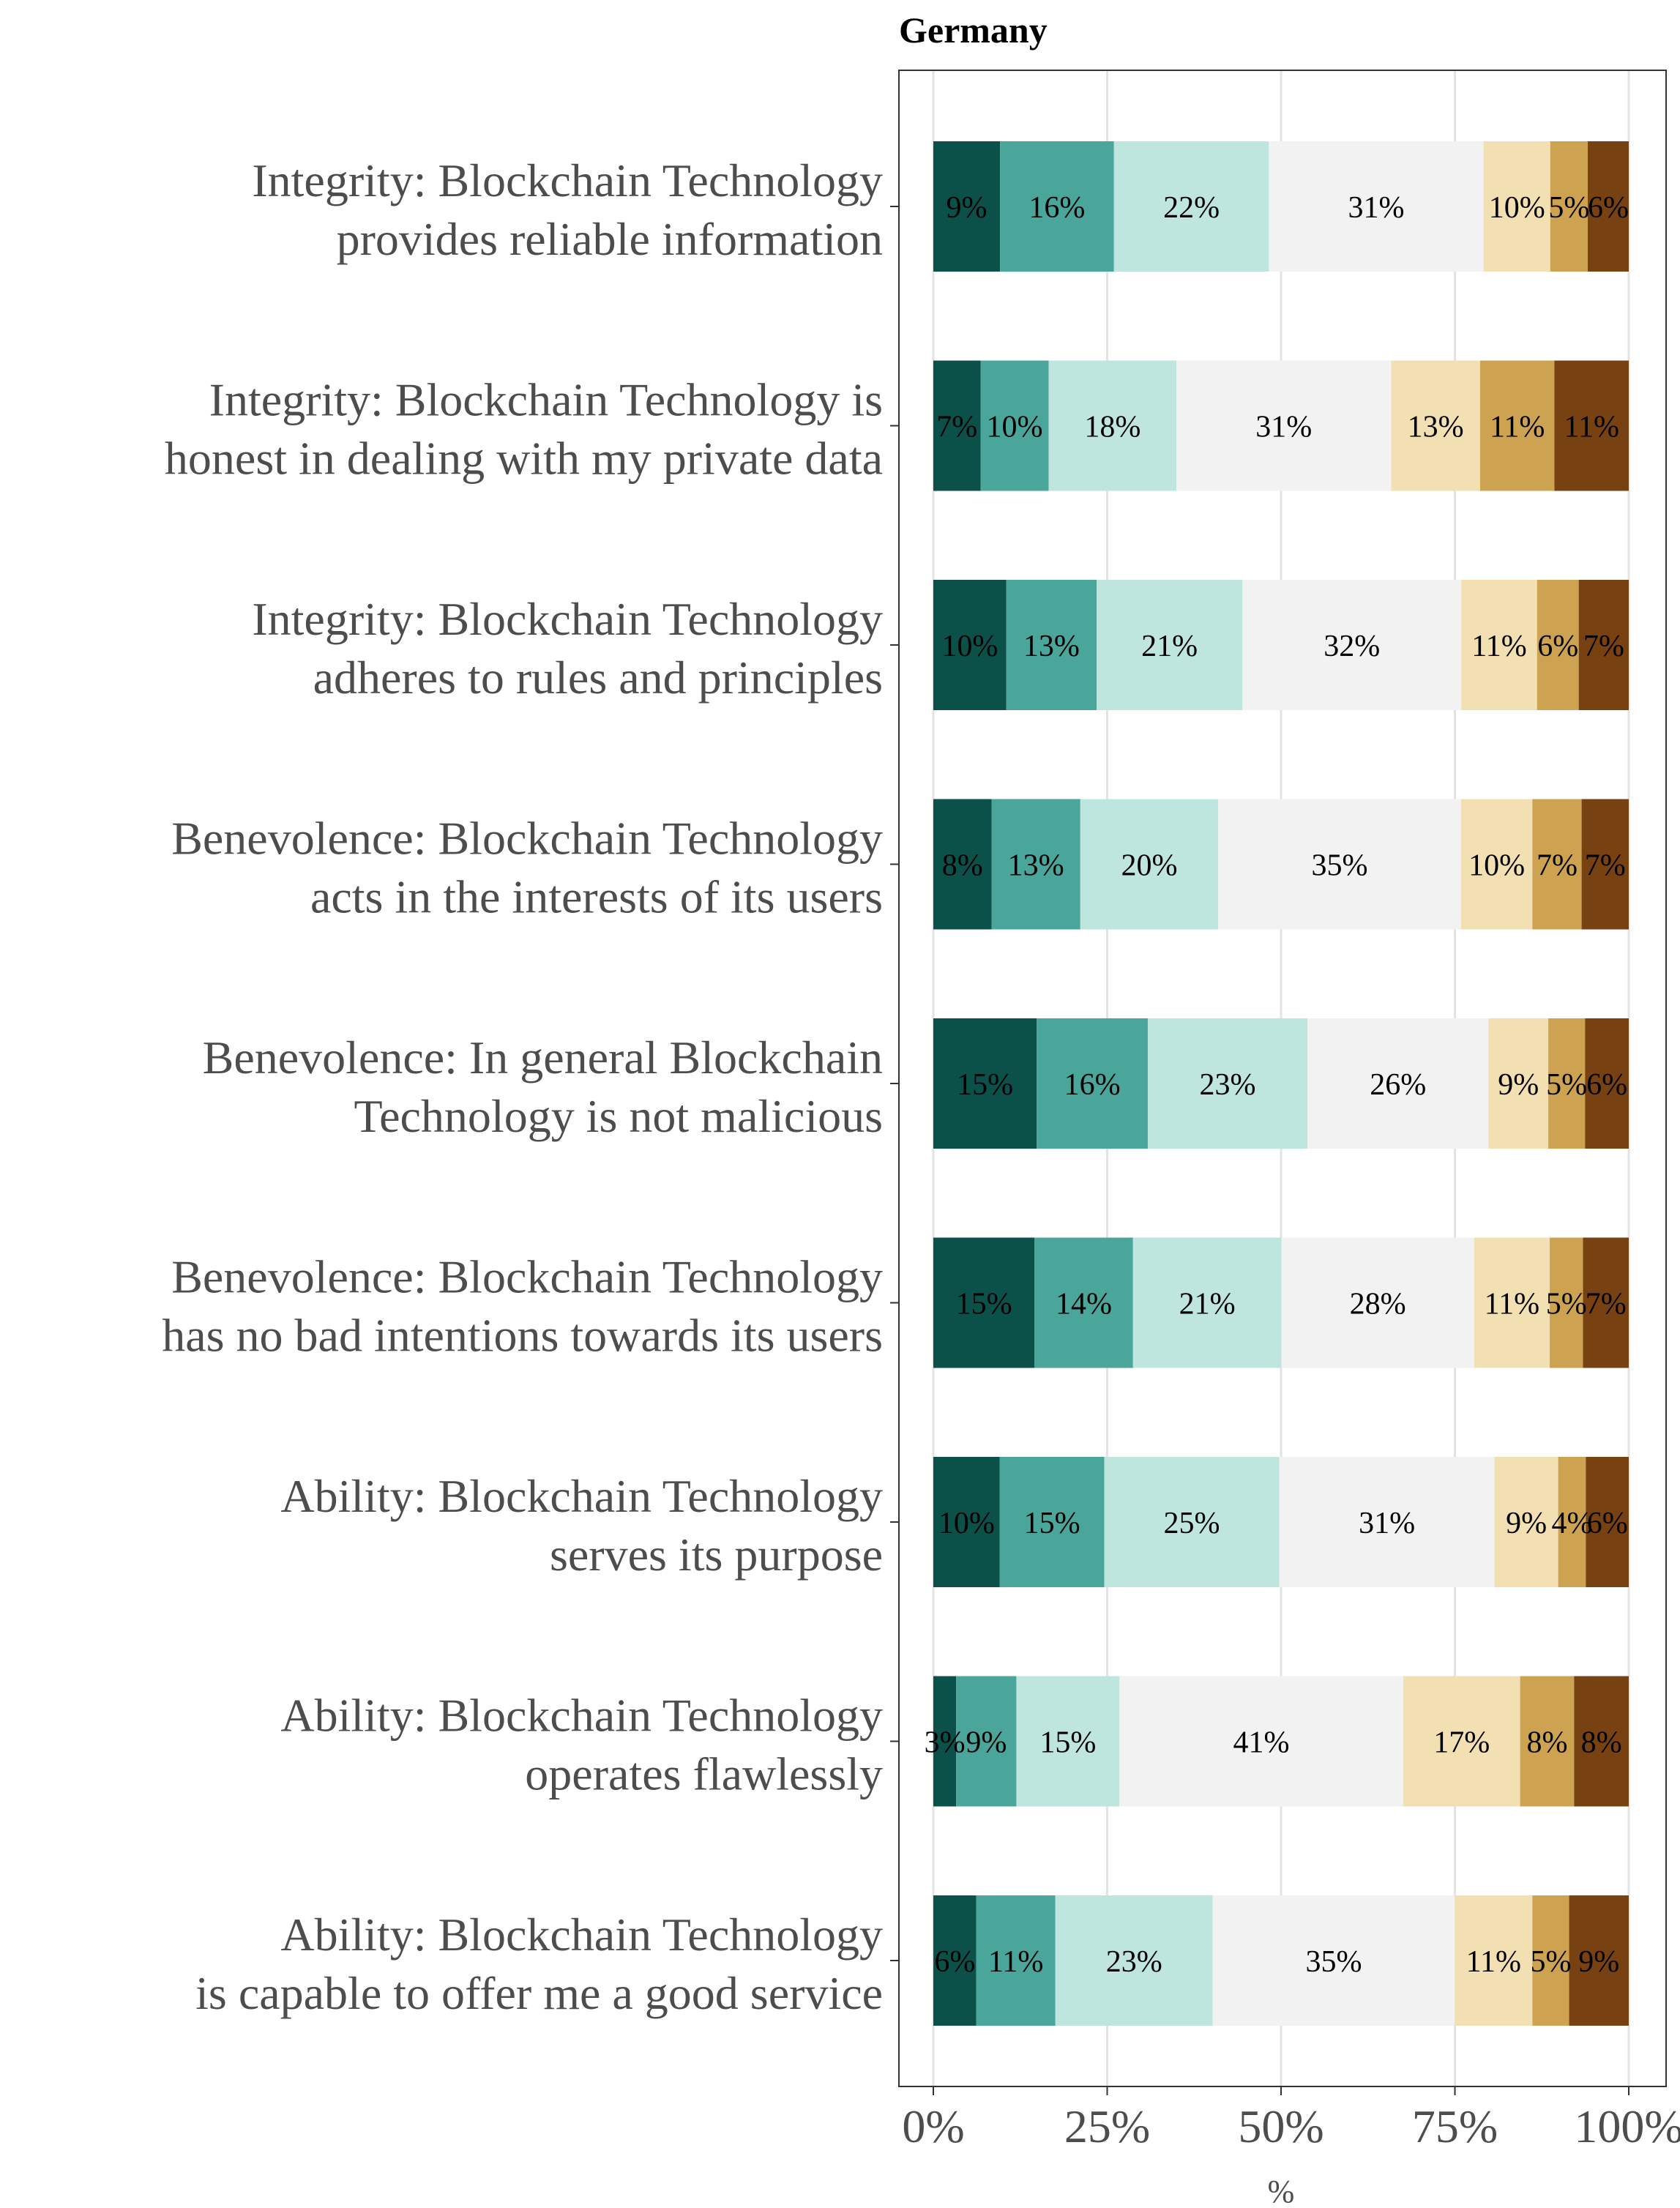 The image size is (1680, 2208). I want to click on bar-value-label: 13%, so click(1051, 647).